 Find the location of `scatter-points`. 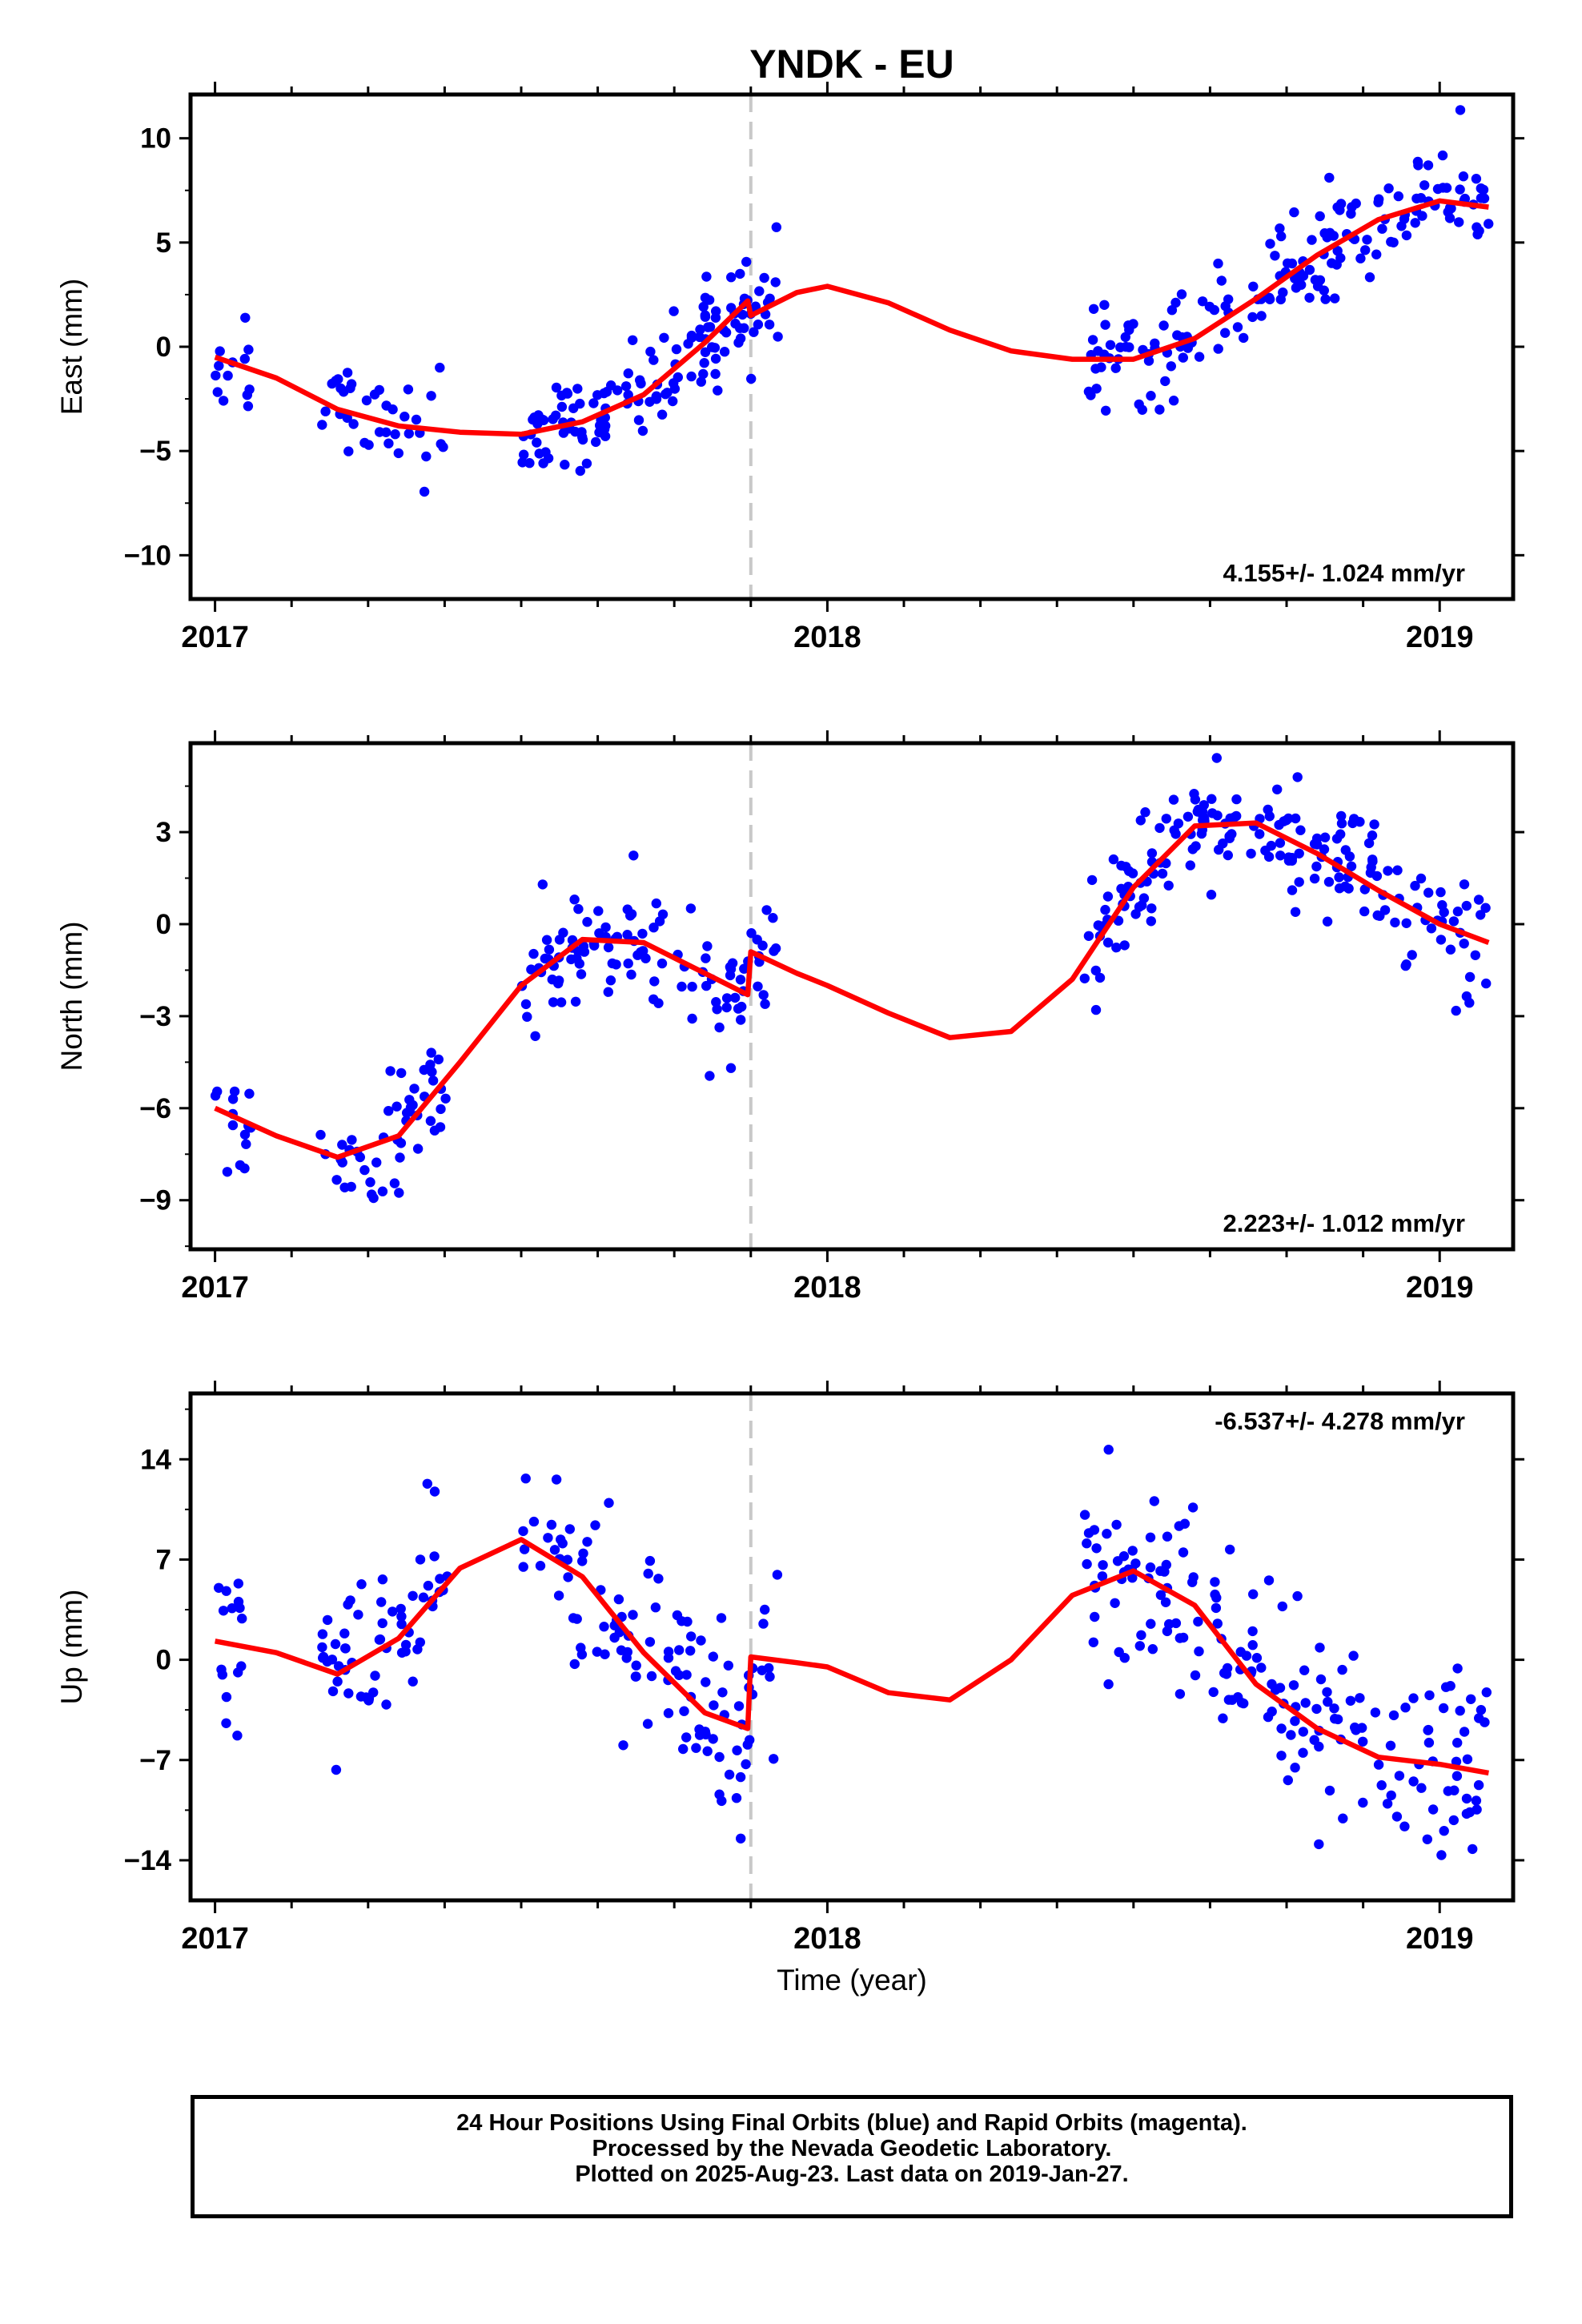

scatter-points is located at coordinates (853, 1653).